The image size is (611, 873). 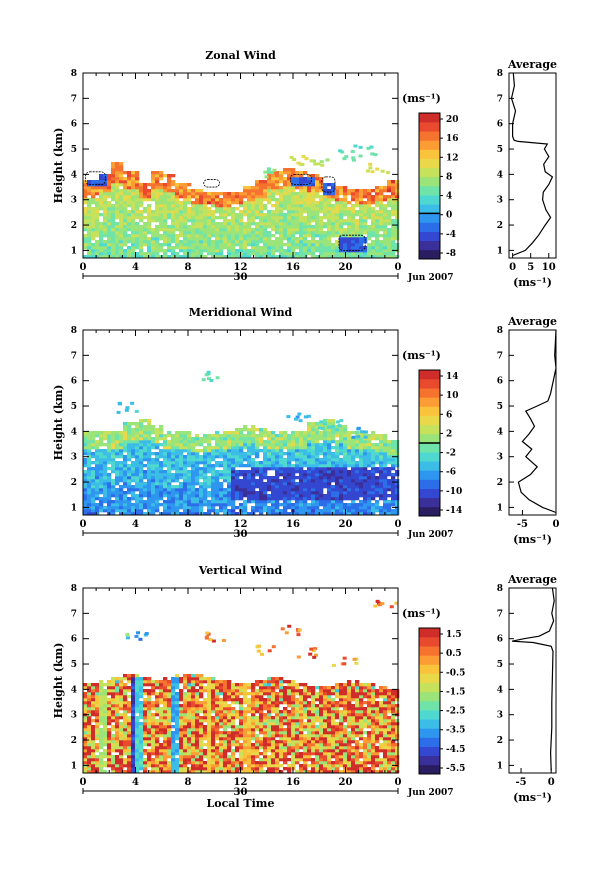 What do you see at coordinates (241, 201) in the screenshot?
I see `heatmap-field` at bounding box center [241, 201].